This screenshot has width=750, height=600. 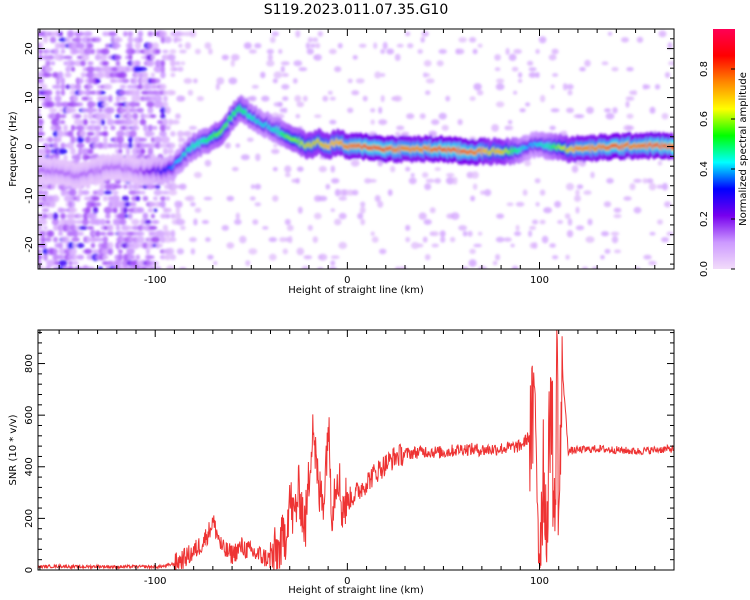 I want to click on spectrogram-y-tick-label: 20, so click(x=29, y=48).